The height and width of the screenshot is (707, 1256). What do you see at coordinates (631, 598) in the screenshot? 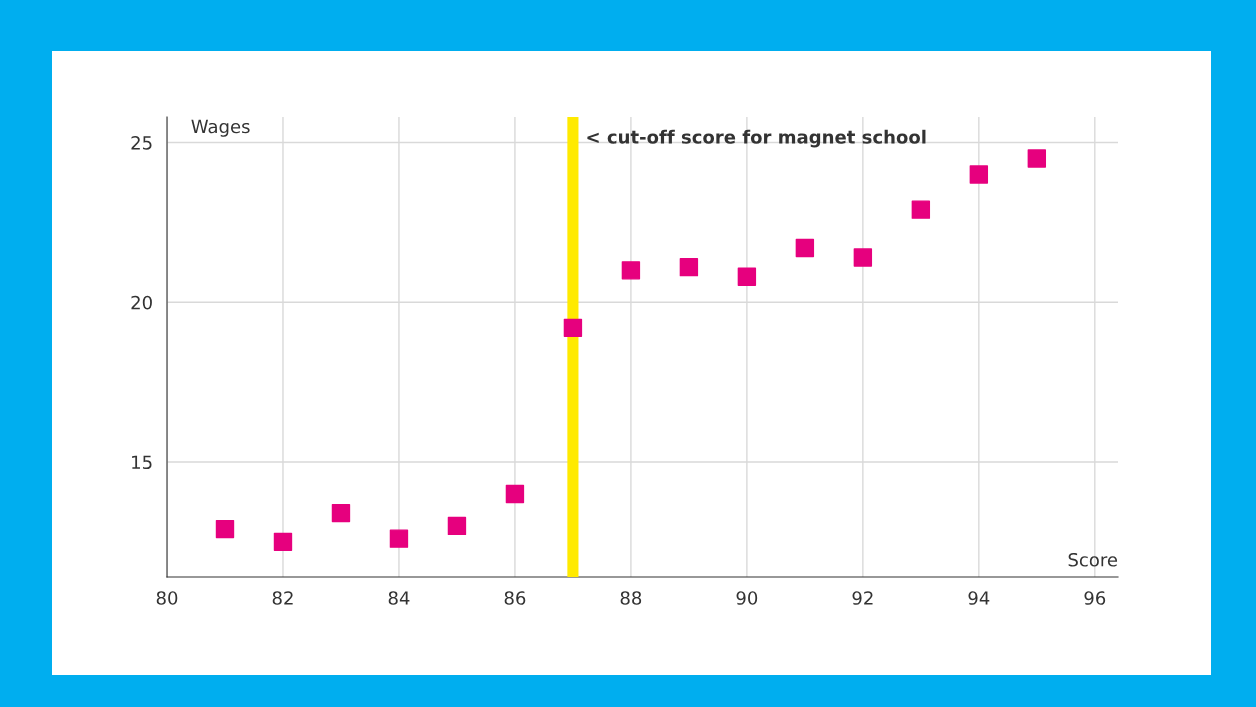
I see `x-tick-label: 88` at bounding box center [631, 598].